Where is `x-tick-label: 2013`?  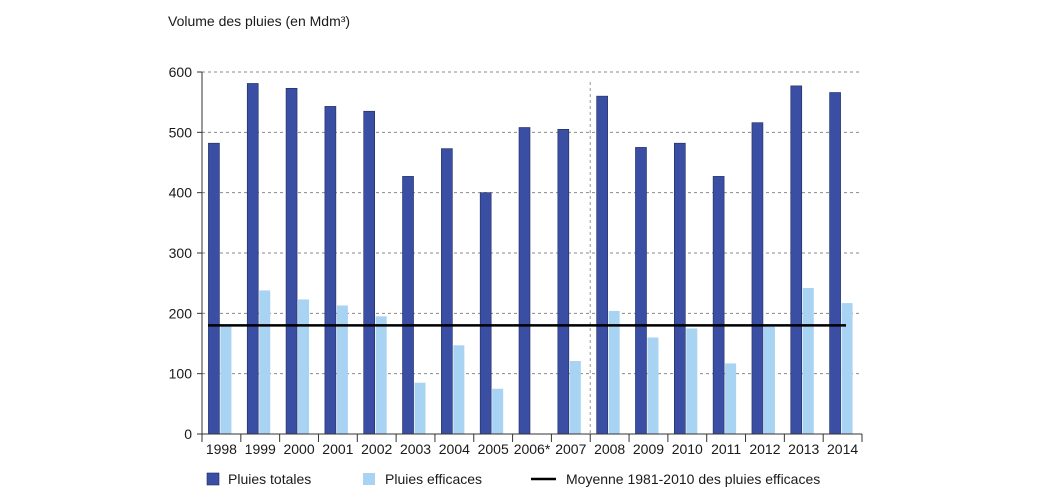
x-tick-label: 2013 is located at coordinates (803, 449).